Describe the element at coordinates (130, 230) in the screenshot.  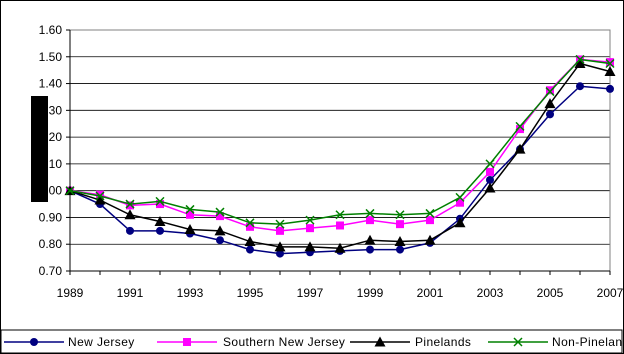
I see `data-point-new-jersey-1991` at that location.